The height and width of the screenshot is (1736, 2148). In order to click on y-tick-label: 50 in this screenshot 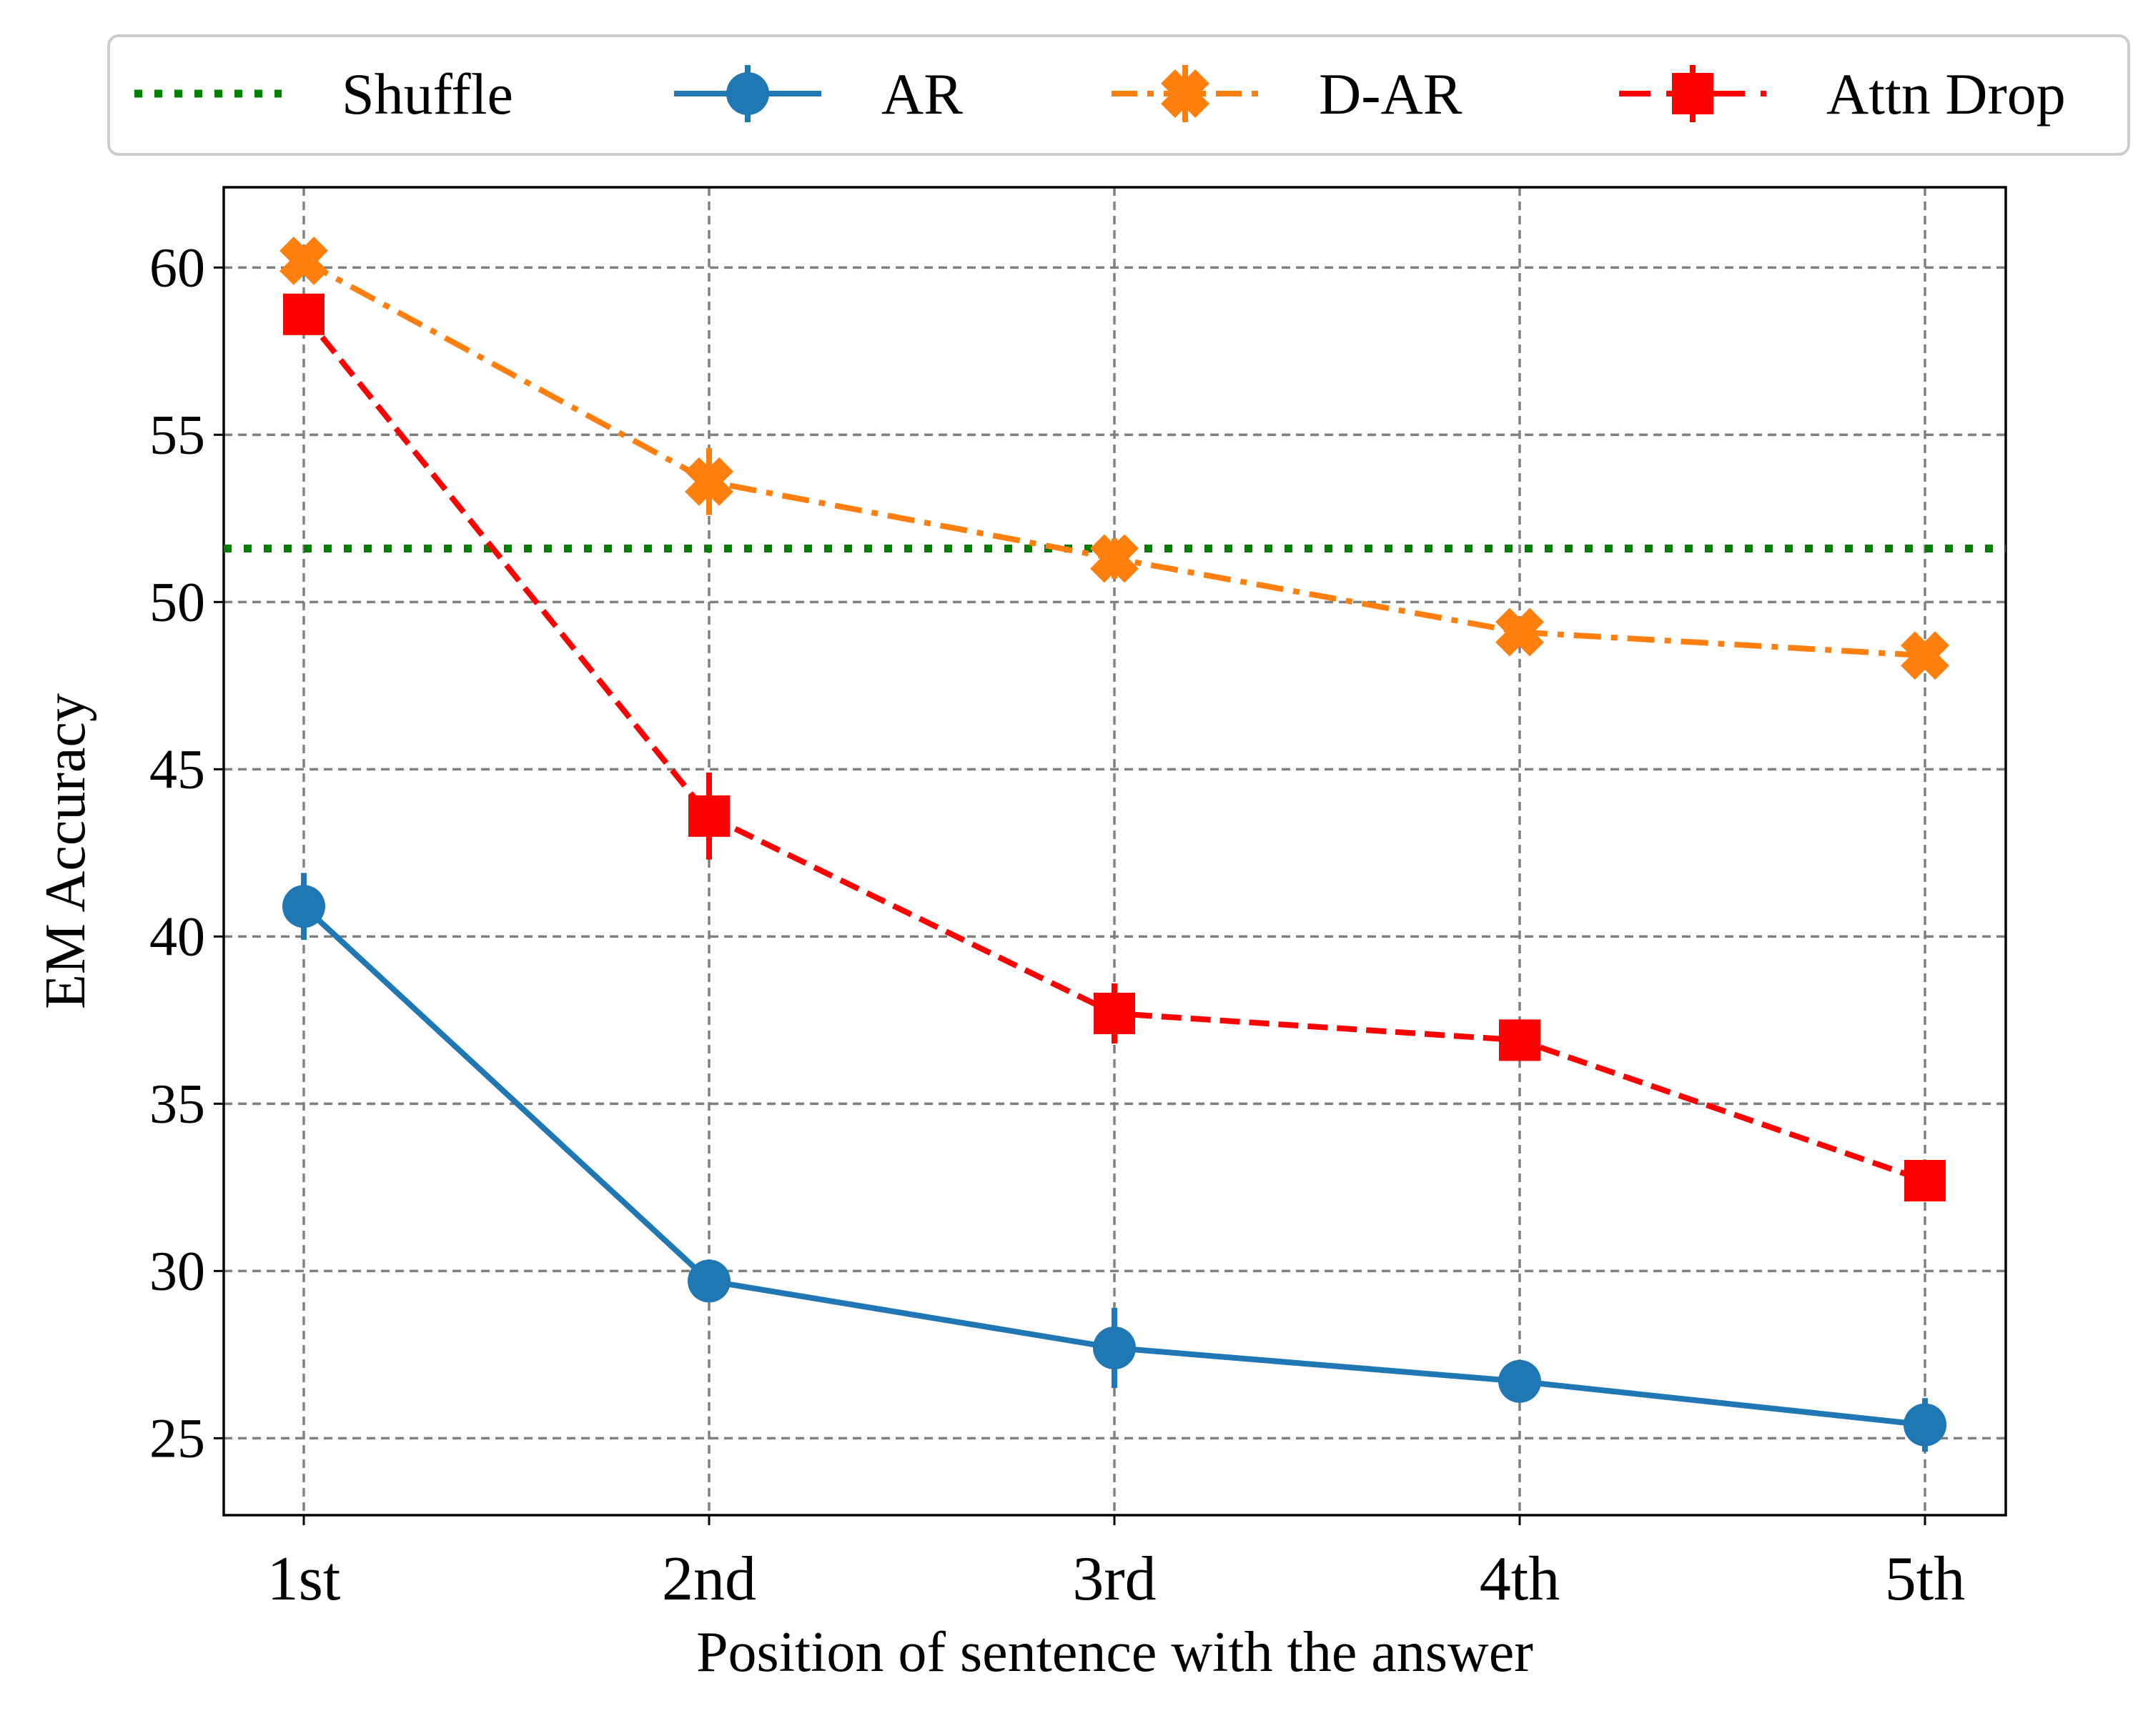, I will do `click(177, 601)`.